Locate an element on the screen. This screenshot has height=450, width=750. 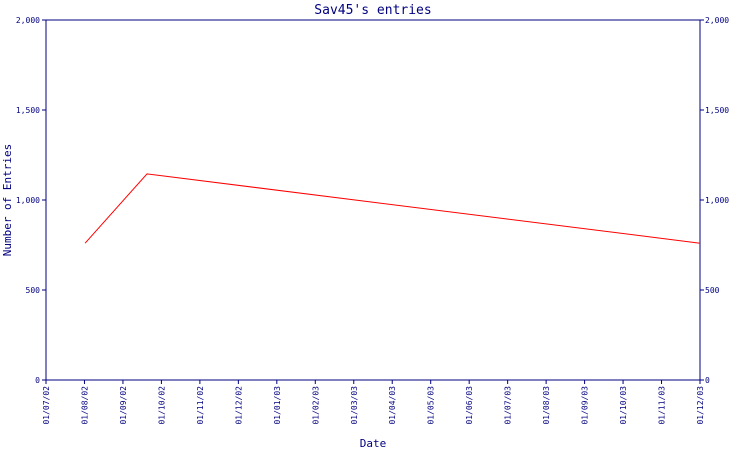
x-tick-label: 01/01/03 is located at coordinates (277, 405).